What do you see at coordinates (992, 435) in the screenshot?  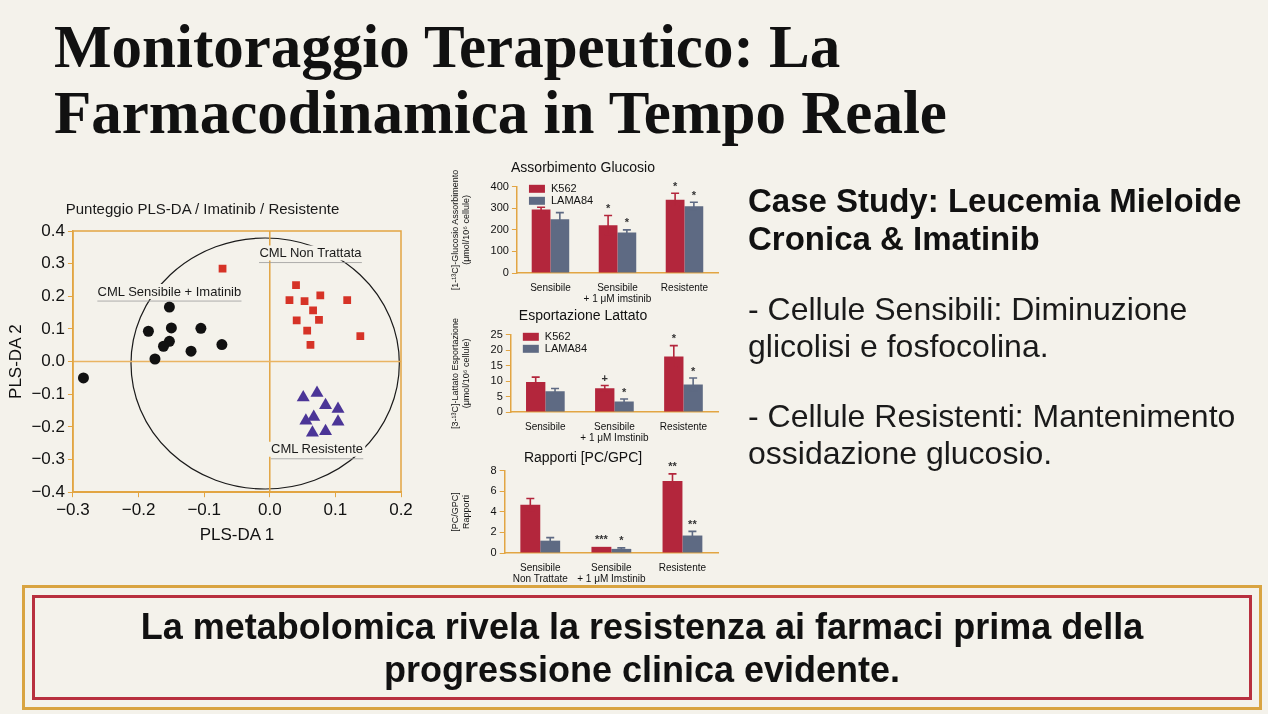 I see `text: - Cellule Resistenti: Mantenimento ossidazione glucosio.` at bounding box center [992, 435].